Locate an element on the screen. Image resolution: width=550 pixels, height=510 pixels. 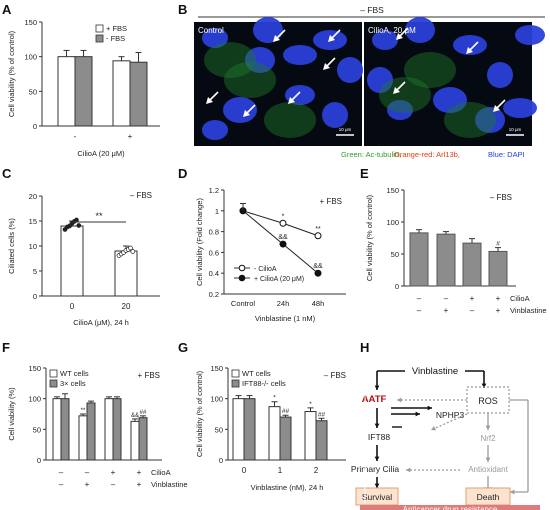
x-axis-title-C: CilioA (μM), 24 h is located at coordinates (101, 322).